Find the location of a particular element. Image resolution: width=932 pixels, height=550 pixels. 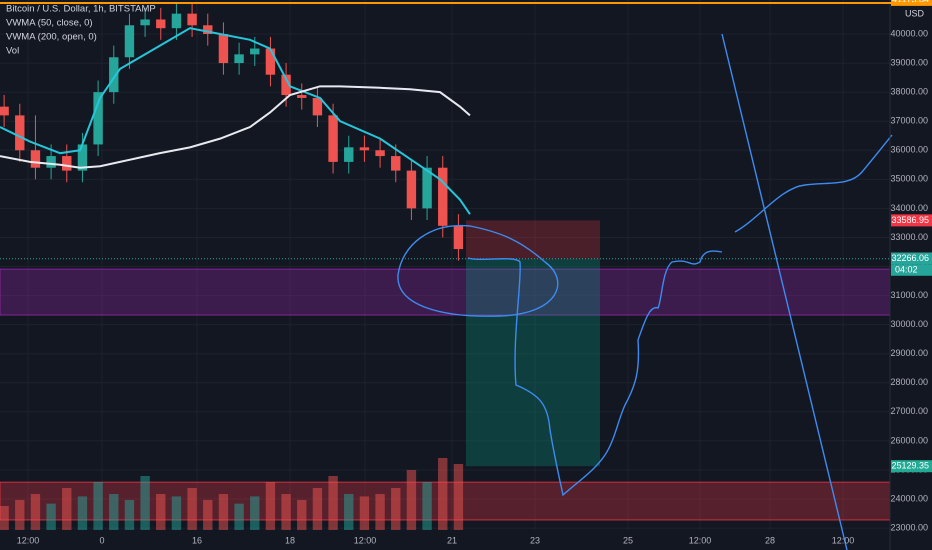

zone is located at coordinates (445, 292).